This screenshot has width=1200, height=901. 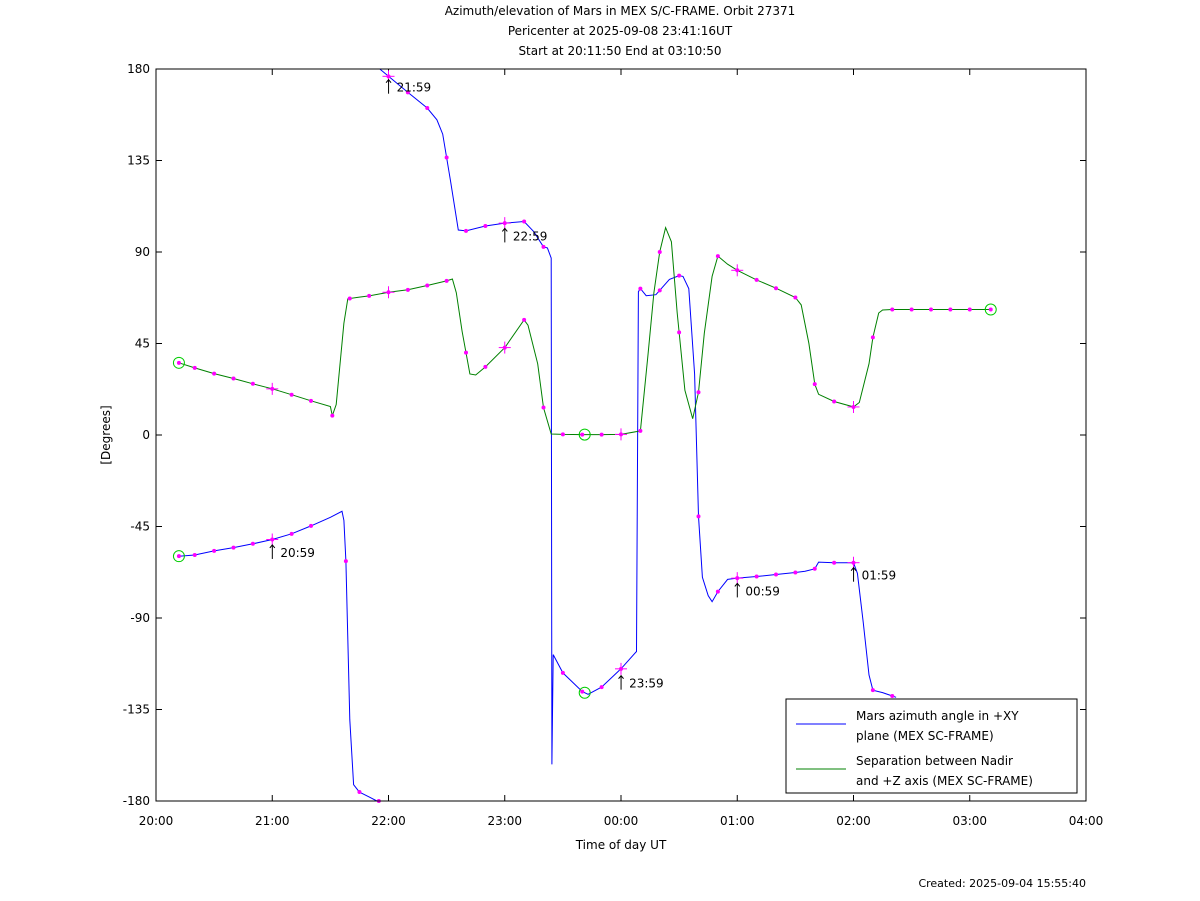 I want to click on y-tick-label-5: -45, so click(x=140, y=527).